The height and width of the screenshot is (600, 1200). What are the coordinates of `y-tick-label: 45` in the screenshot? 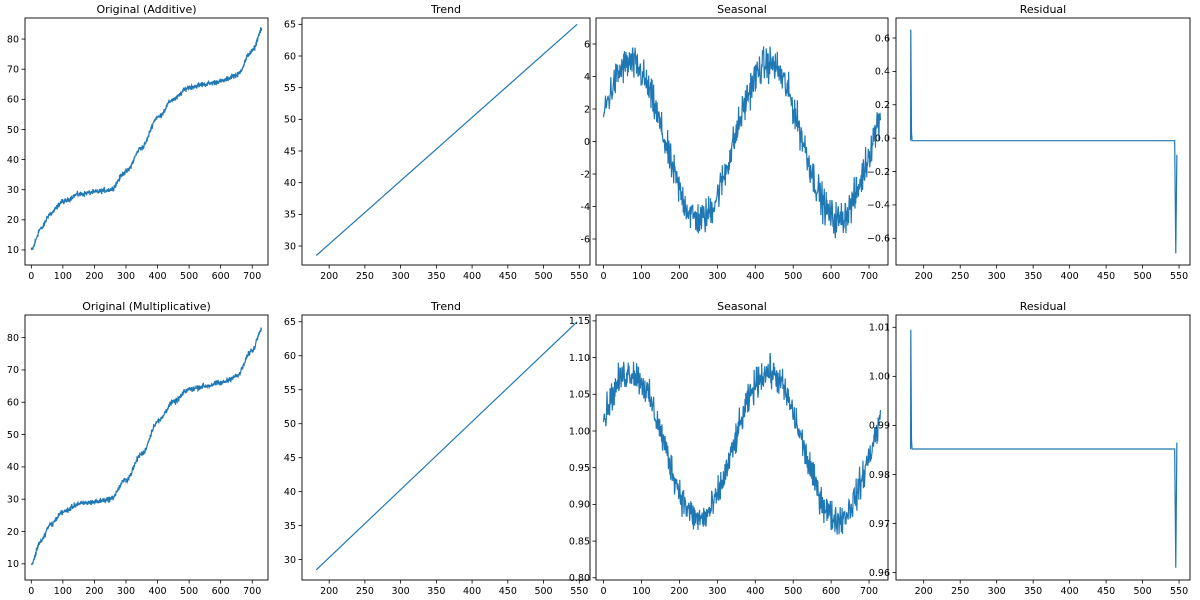 It's located at (290, 458).